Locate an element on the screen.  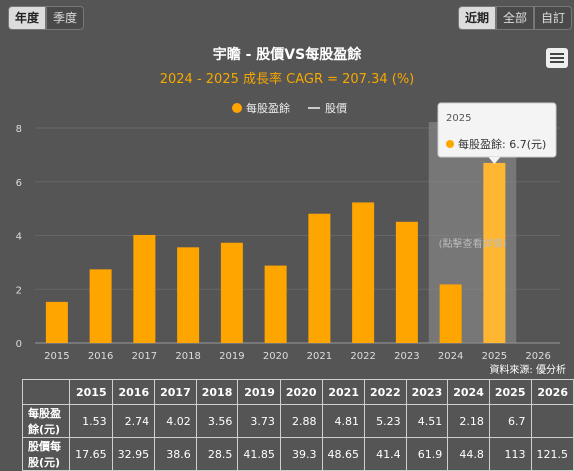
tooltip-swatch is located at coordinates (450, 144).